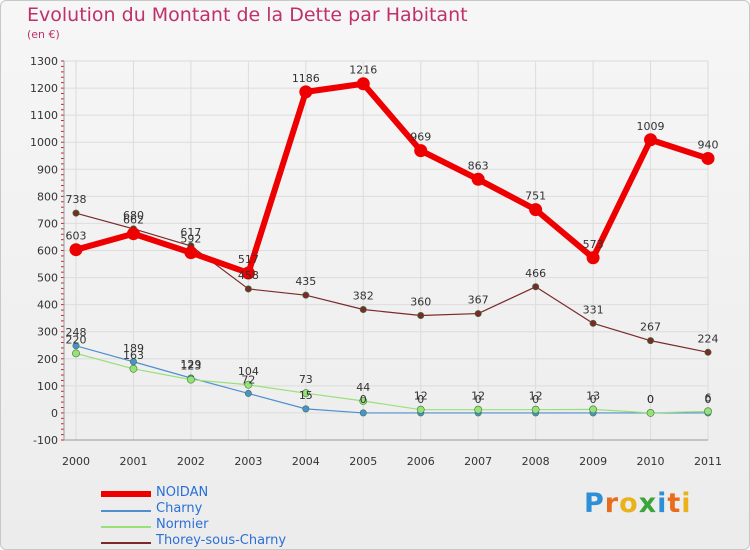  What do you see at coordinates (363, 296) in the screenshot?
I see `data-label-thorey-sous-charny: 382` at bounding box center [363, 296].